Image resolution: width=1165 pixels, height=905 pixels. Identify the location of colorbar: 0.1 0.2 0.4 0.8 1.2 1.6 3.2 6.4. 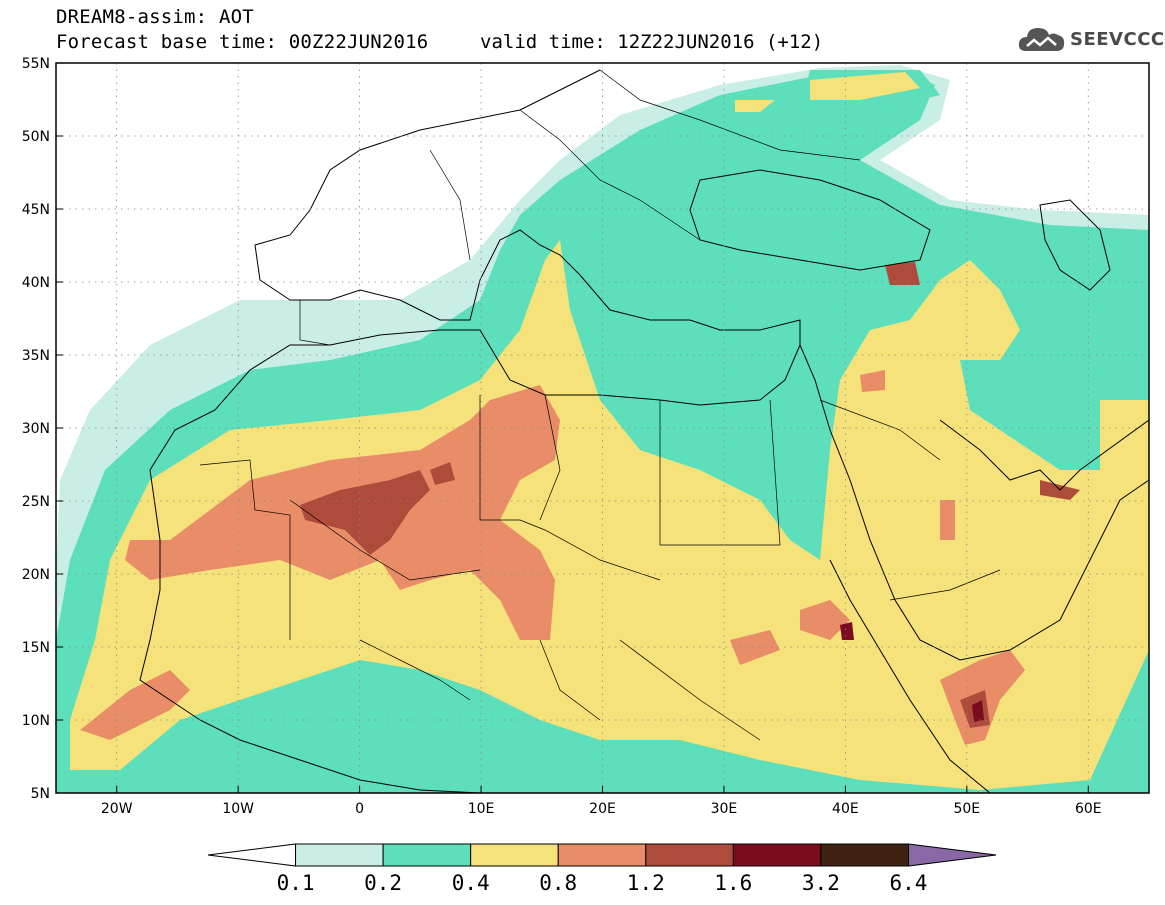
(602, 869).